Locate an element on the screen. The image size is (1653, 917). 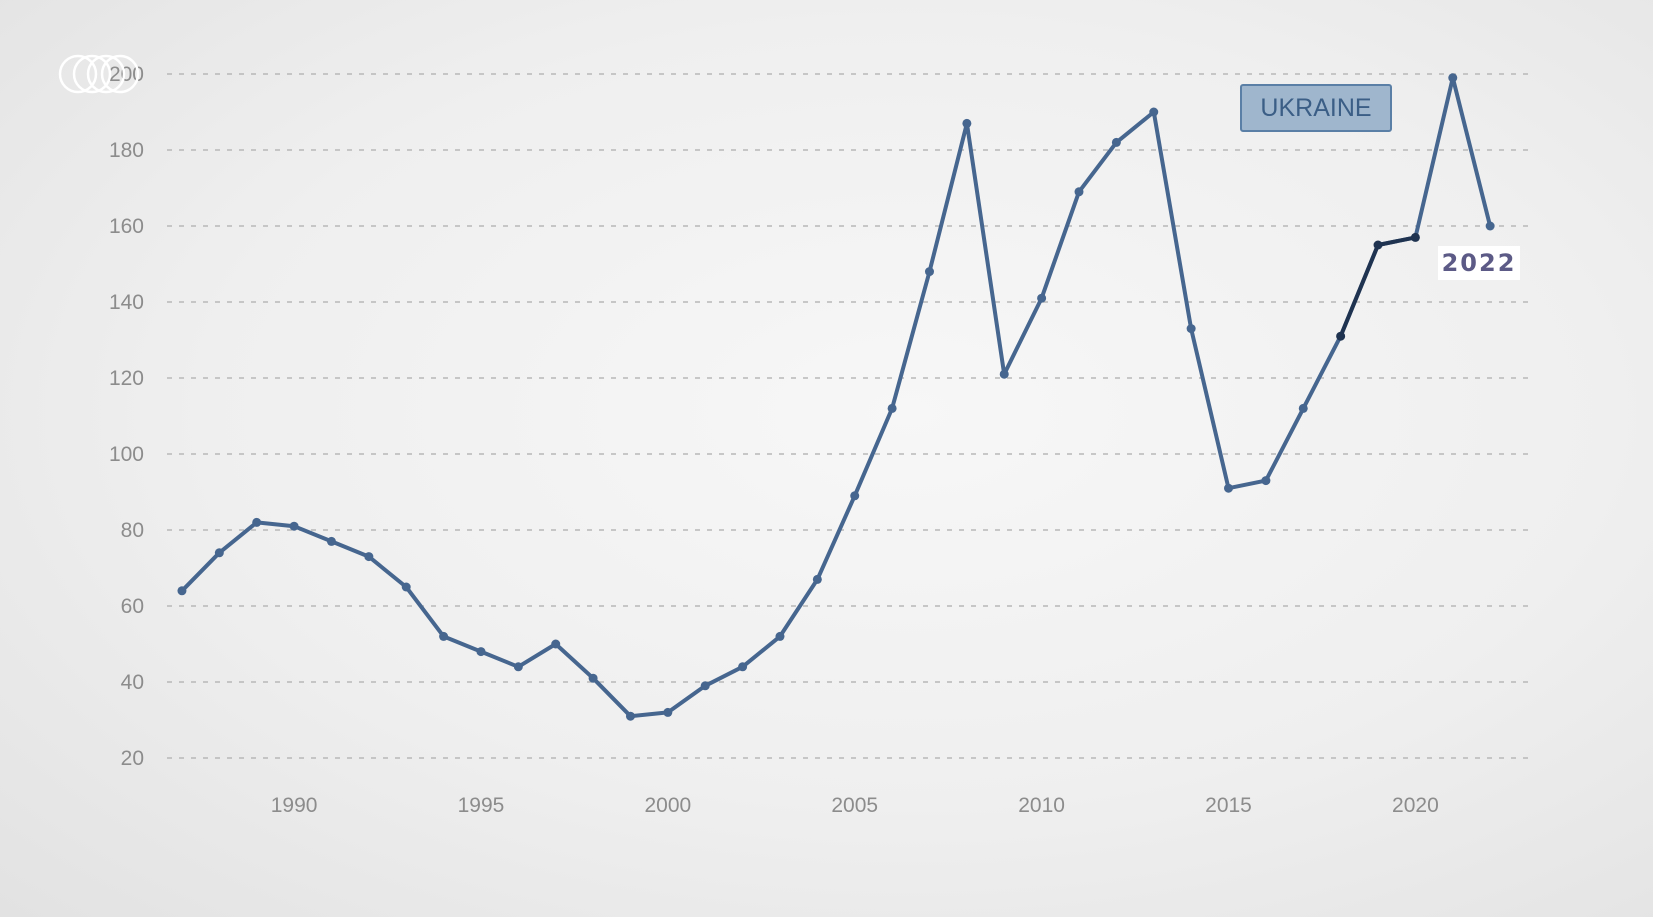
y-tick-label-200: 200 is located at coordinates (126, 74).